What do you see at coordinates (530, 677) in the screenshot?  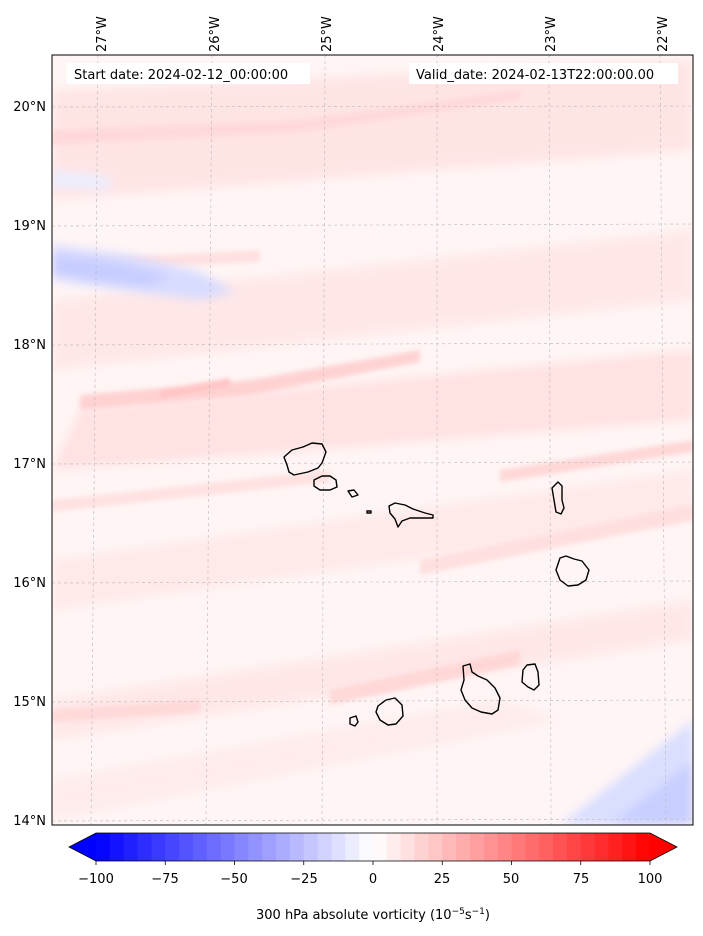 I see `island-maio` at bounding box center [530, 677].